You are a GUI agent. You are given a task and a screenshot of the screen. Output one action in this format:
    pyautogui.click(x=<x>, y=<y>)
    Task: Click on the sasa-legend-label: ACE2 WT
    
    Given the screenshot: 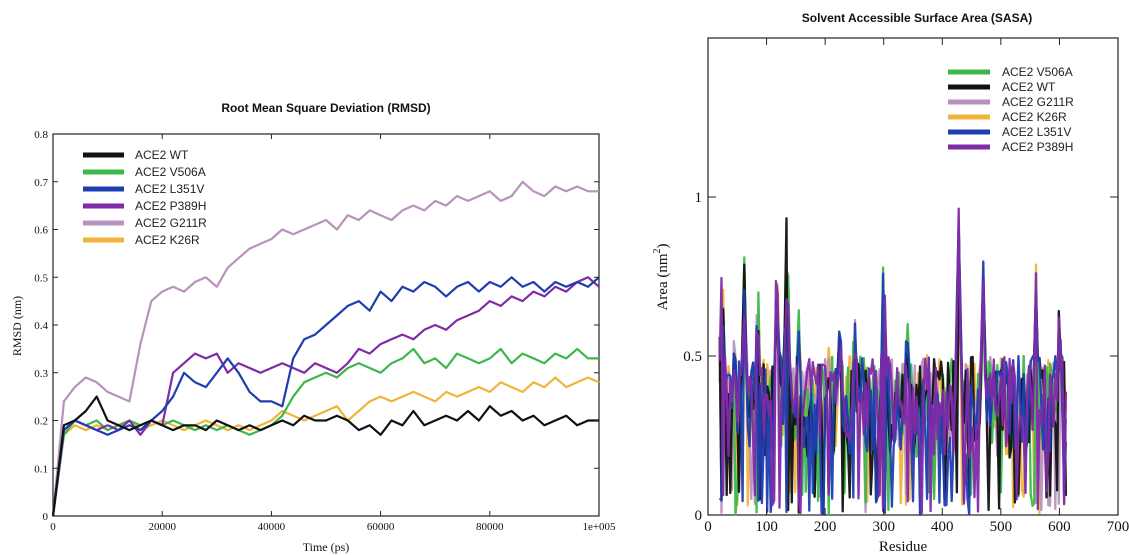 What is the action you would take?
    pyautogui.click(x=1029, y=87)
    